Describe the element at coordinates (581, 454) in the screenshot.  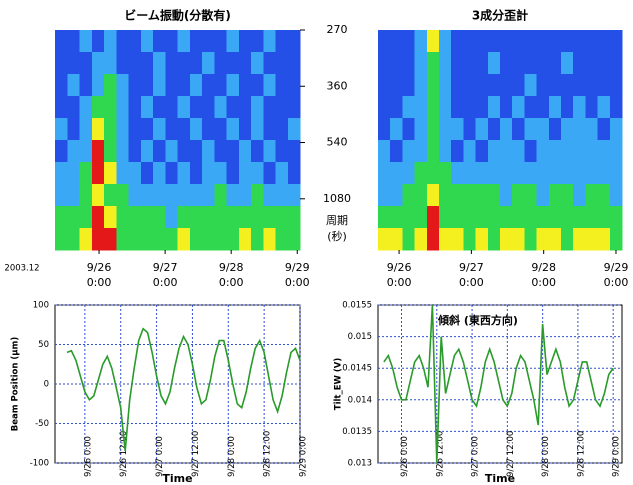
I see `x-tick-label: 9/28 12:00` at that location.